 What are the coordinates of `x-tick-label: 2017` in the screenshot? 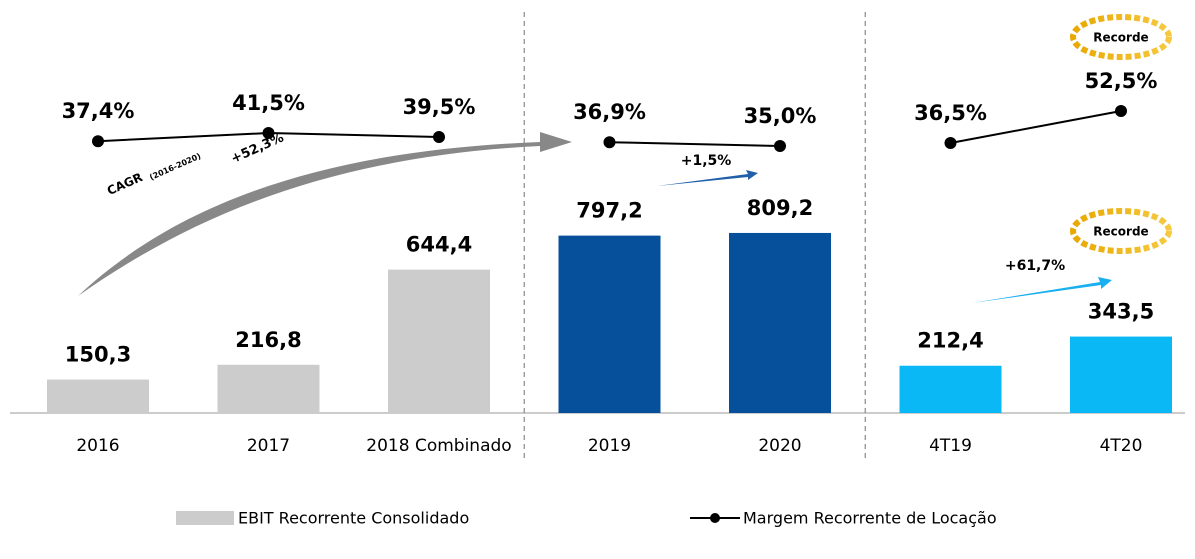 It's located at (268, 446).